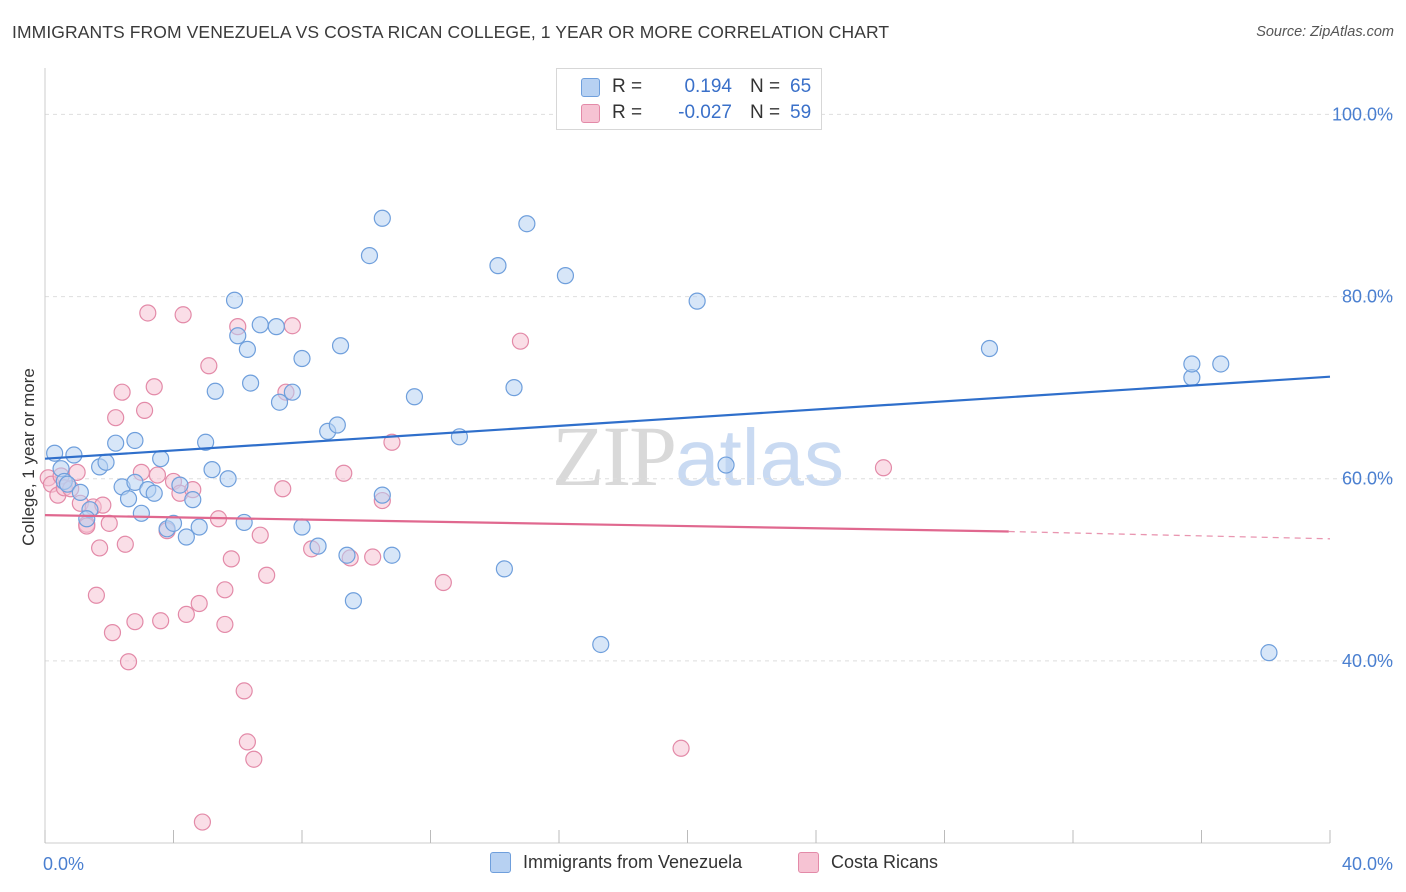 Image resolution: width=1406 pixels, height=892 pixels. Describe the element at coordinates (801, 112) in the screenshot. I see `n-value: 59` at that location.